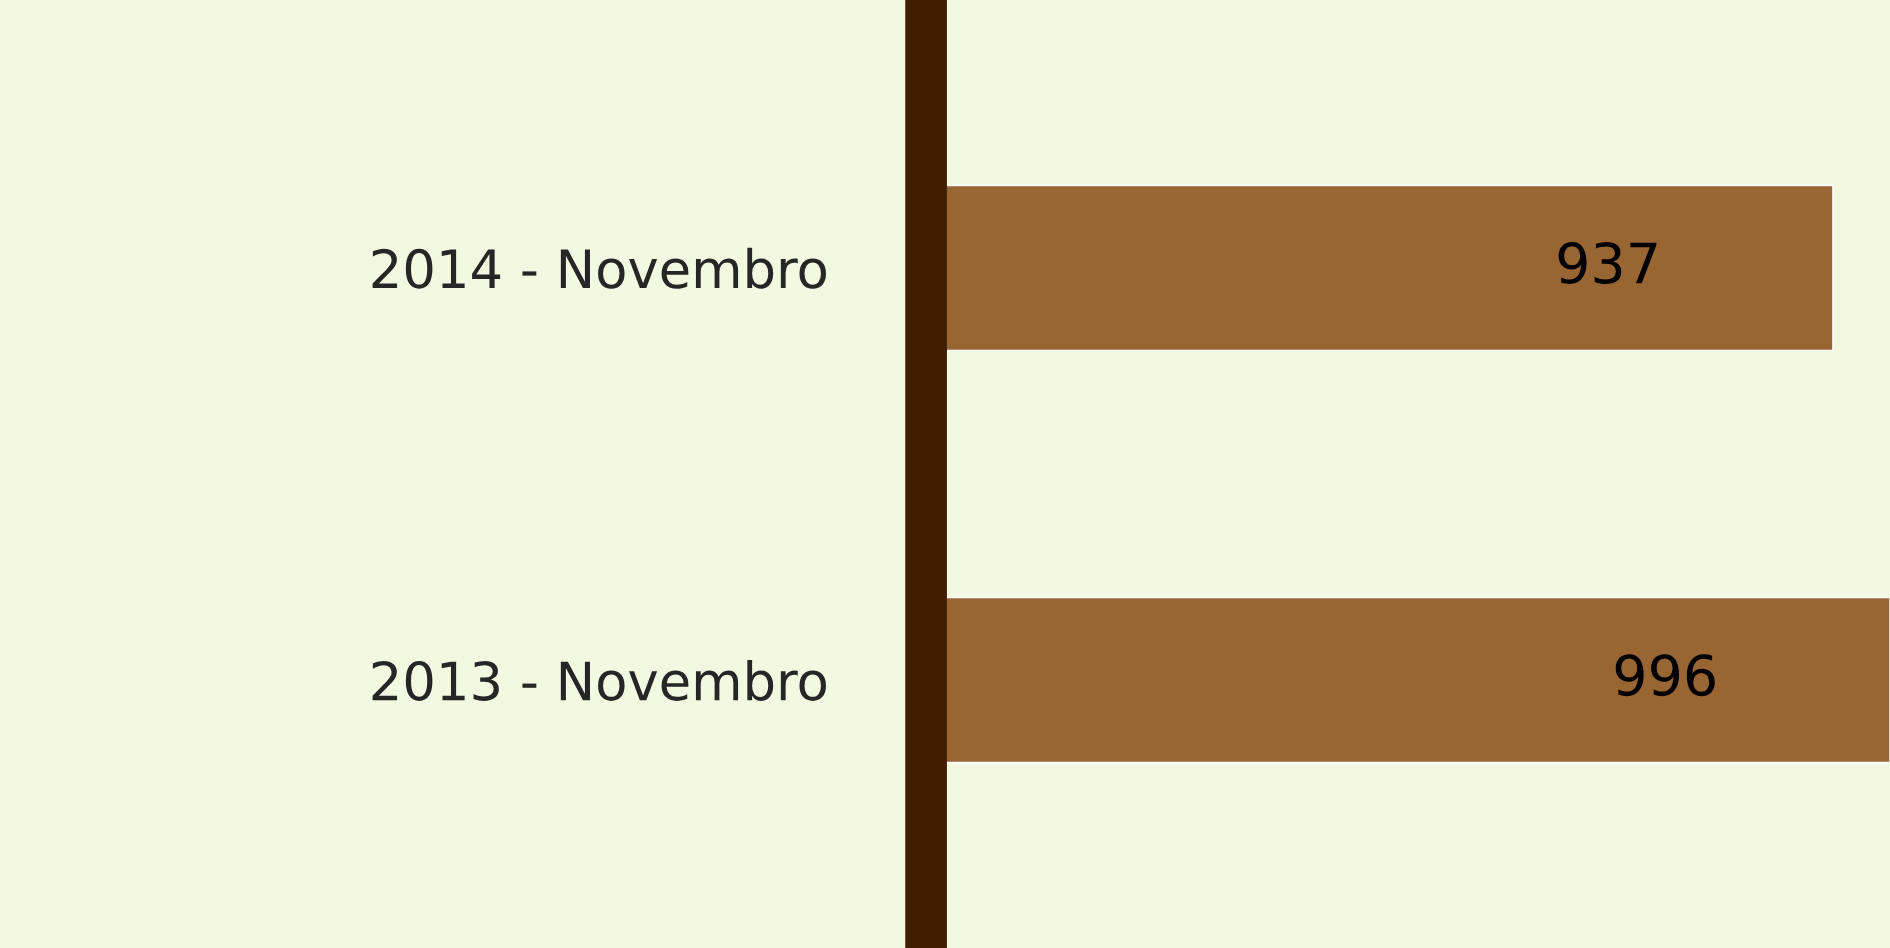 The width and height of the screenshot is (1890, 948). What do you see at coordinates (599, 680) in the screenshot?
I see `y-tick-label: 2013 - Novembro` at bounding box center [599, 680].